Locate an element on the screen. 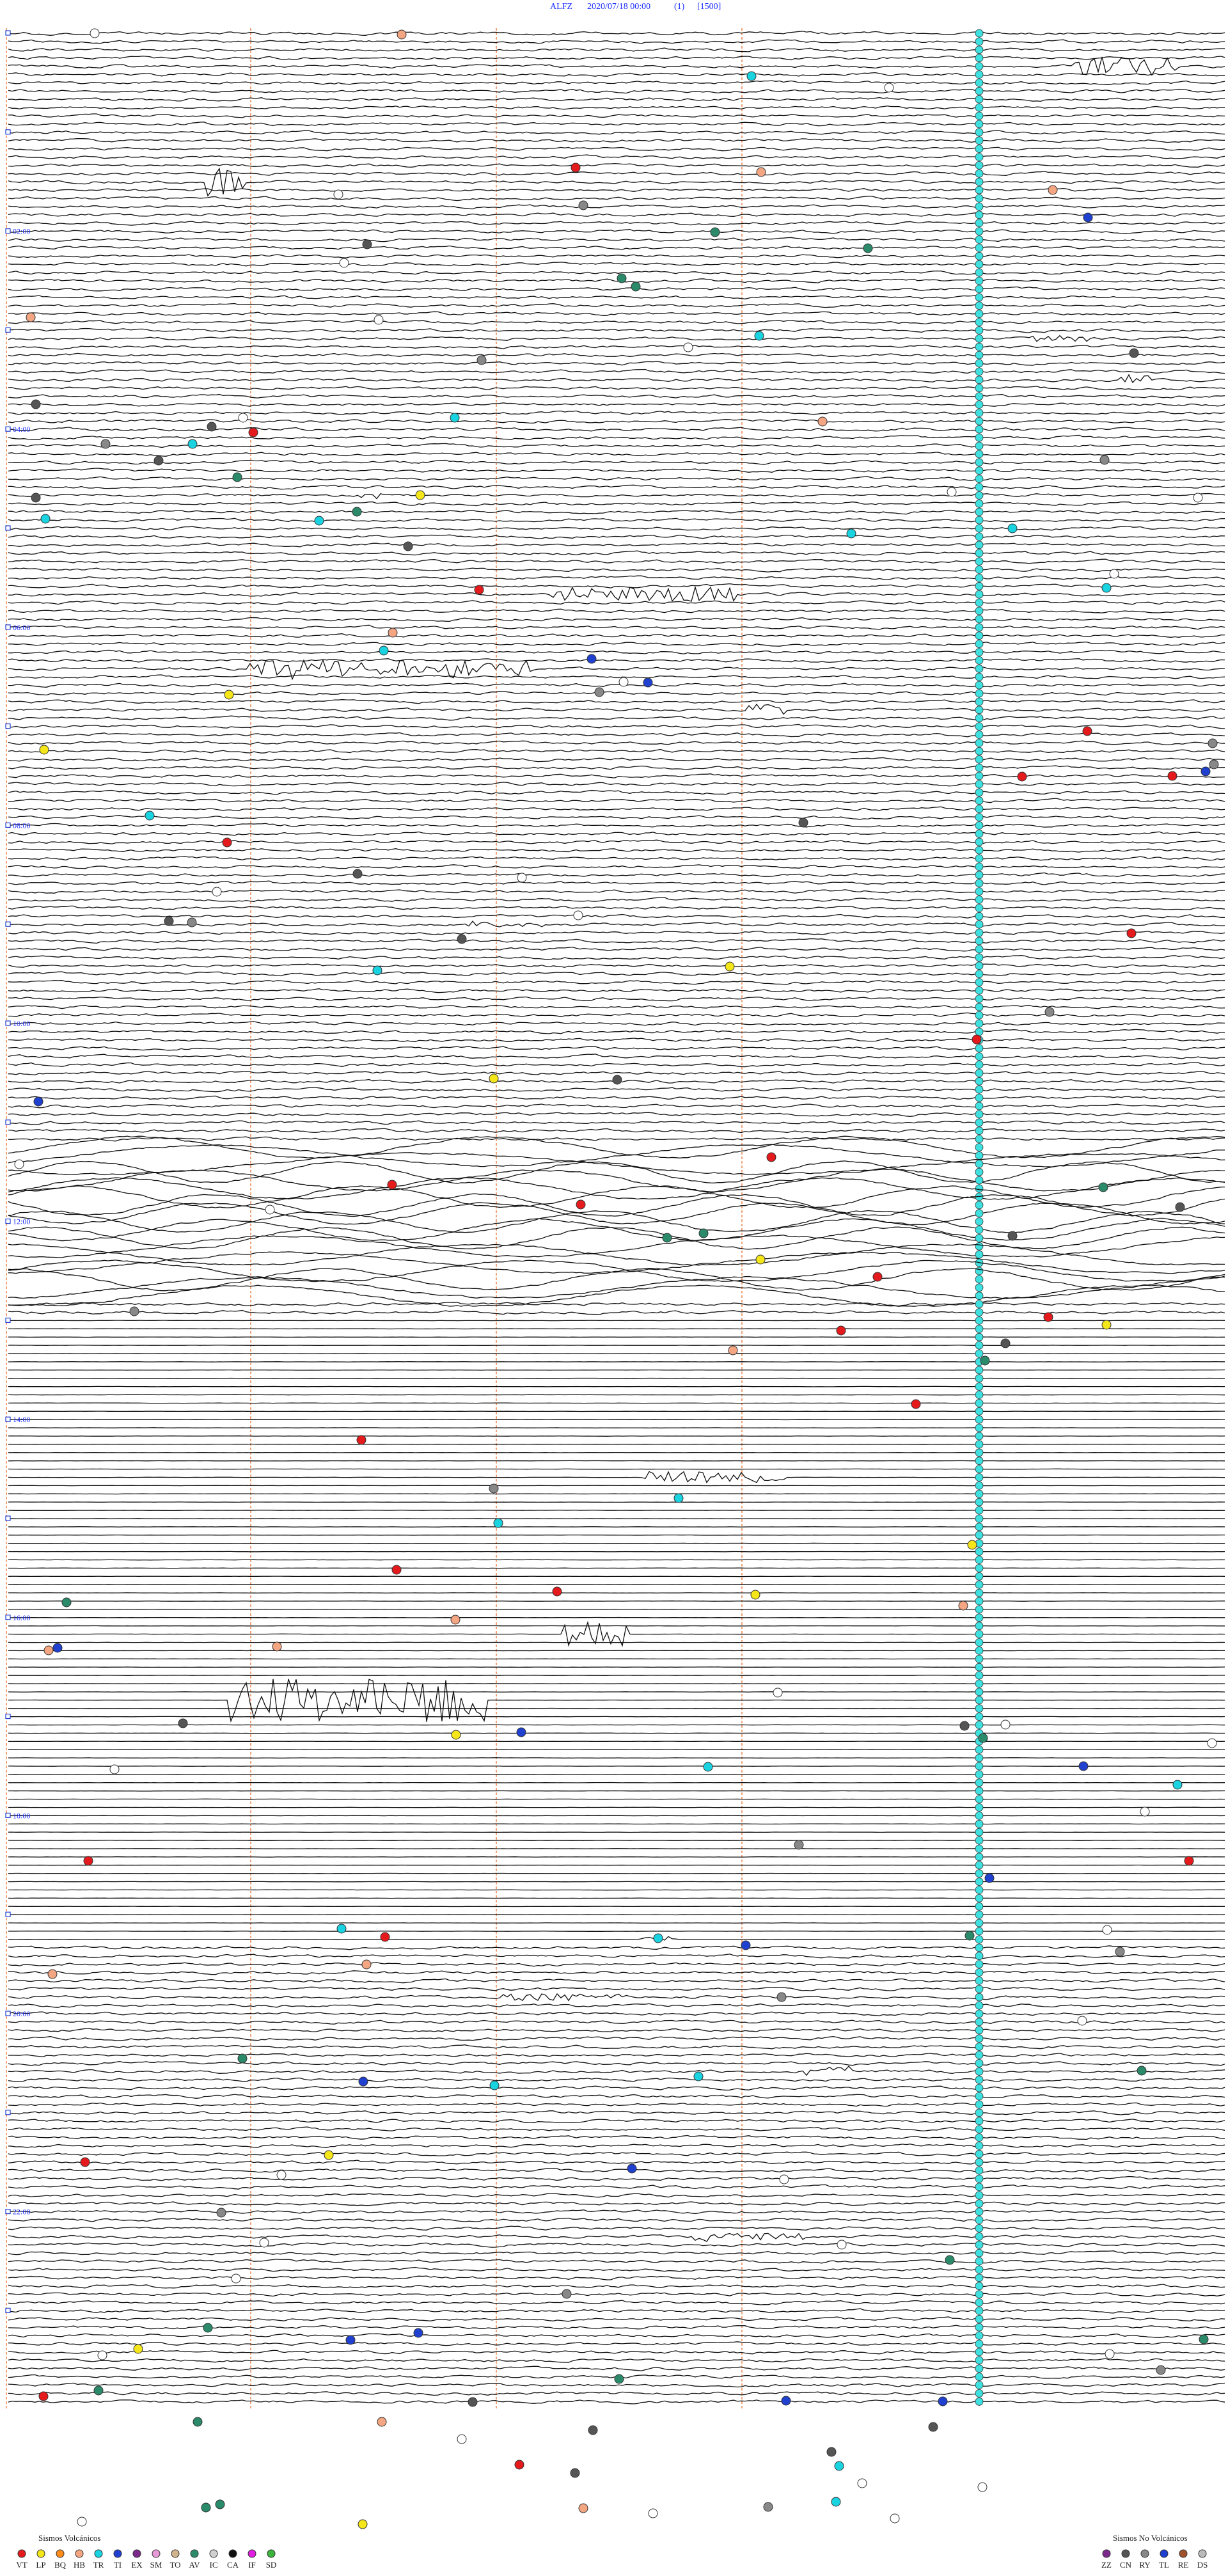  scale: [1500] is located at coordinates (709, 7).